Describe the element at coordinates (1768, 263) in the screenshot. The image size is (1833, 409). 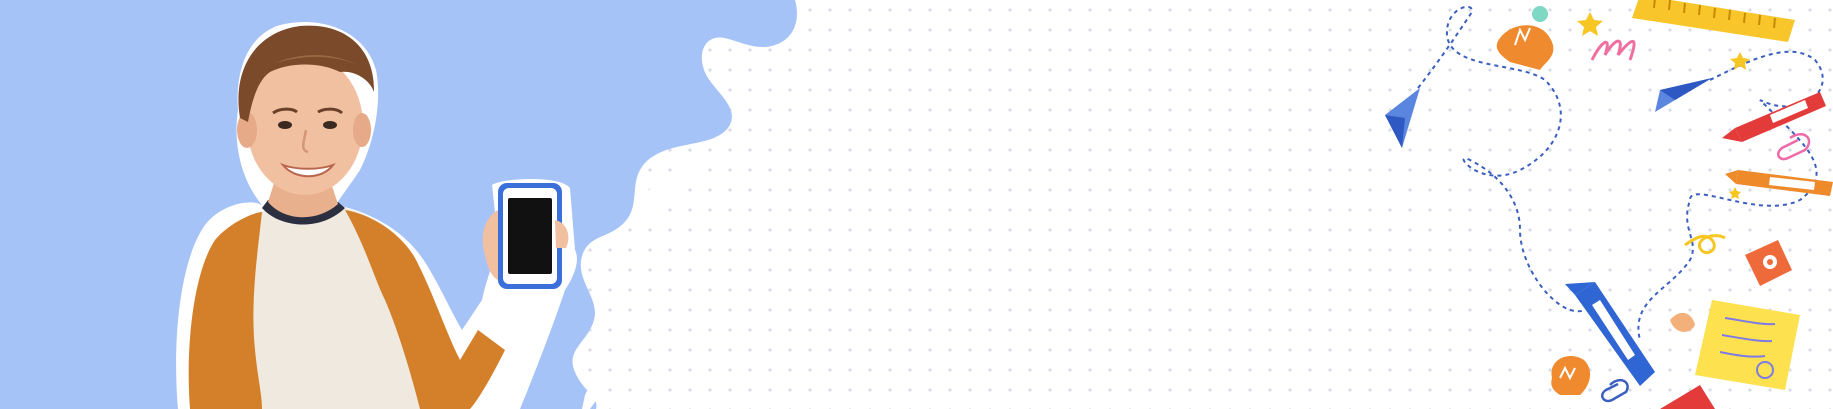
I see `pencil-sharpener-icon` at that location.